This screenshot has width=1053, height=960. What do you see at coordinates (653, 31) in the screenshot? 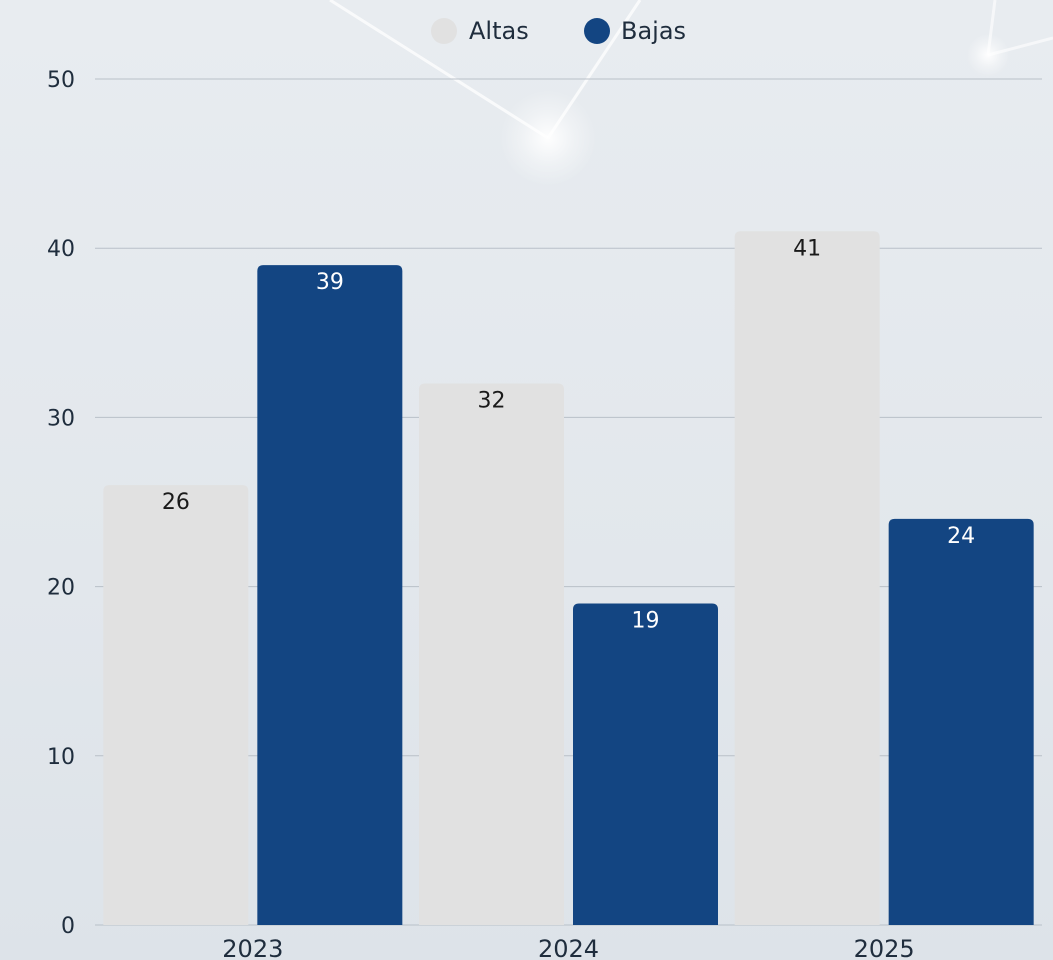
I see `legend-label: Bajas` at bounding box center [653, 31].